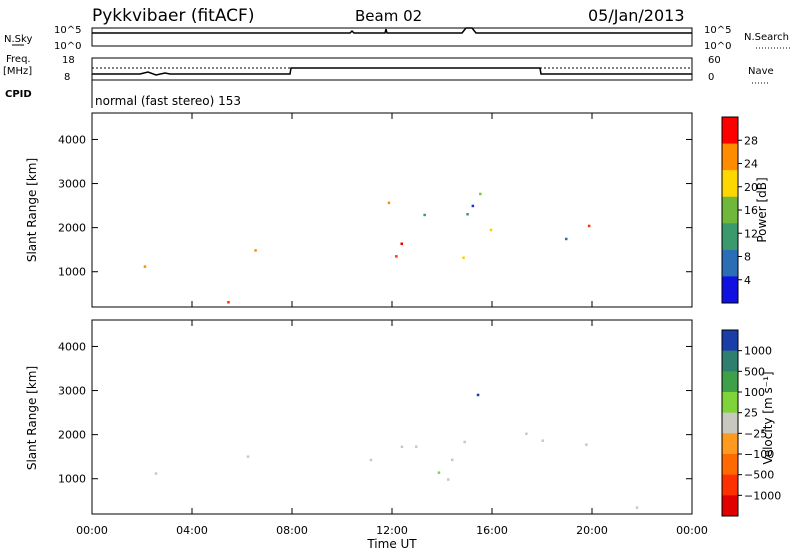 Image resolution: width=800 pixels, height=554 pixels. What do you see at coordinates (173, 16) in the screenshot?
I see `station-title: Pykkvibaer (fitACF)` at bounding box center [173, 16].